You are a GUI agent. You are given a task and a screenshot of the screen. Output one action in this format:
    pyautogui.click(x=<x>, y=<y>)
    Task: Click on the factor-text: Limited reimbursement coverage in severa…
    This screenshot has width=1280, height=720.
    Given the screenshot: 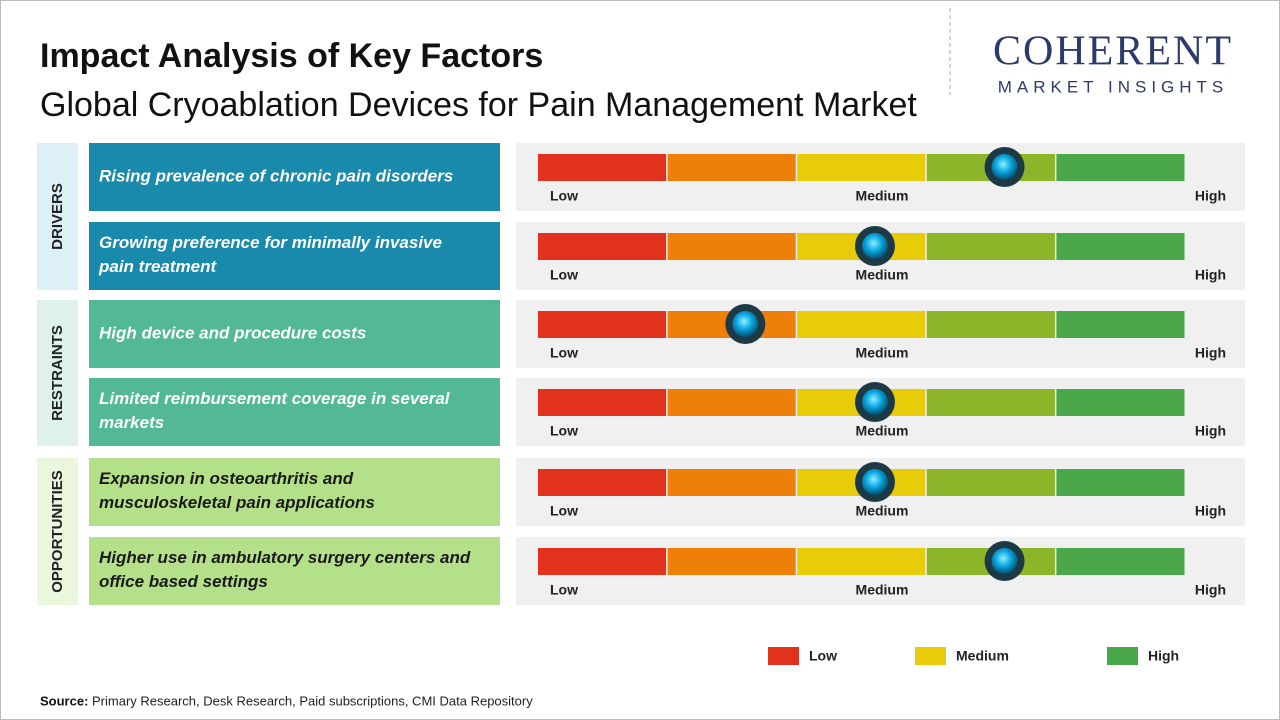 What is the action you would take?
    pyautogui.click(x=275, y=410)
    